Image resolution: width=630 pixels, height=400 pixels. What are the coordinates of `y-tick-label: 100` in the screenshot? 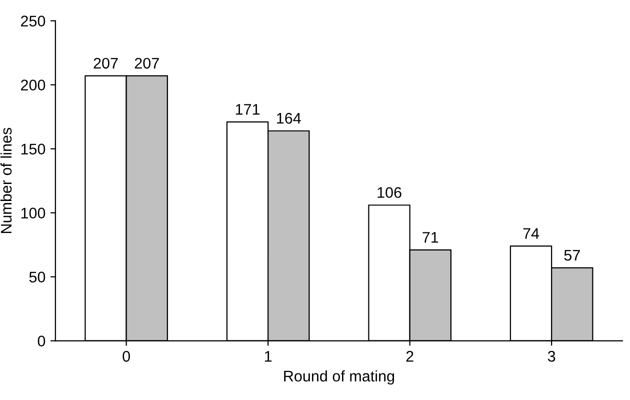 It's located at (33, 213).